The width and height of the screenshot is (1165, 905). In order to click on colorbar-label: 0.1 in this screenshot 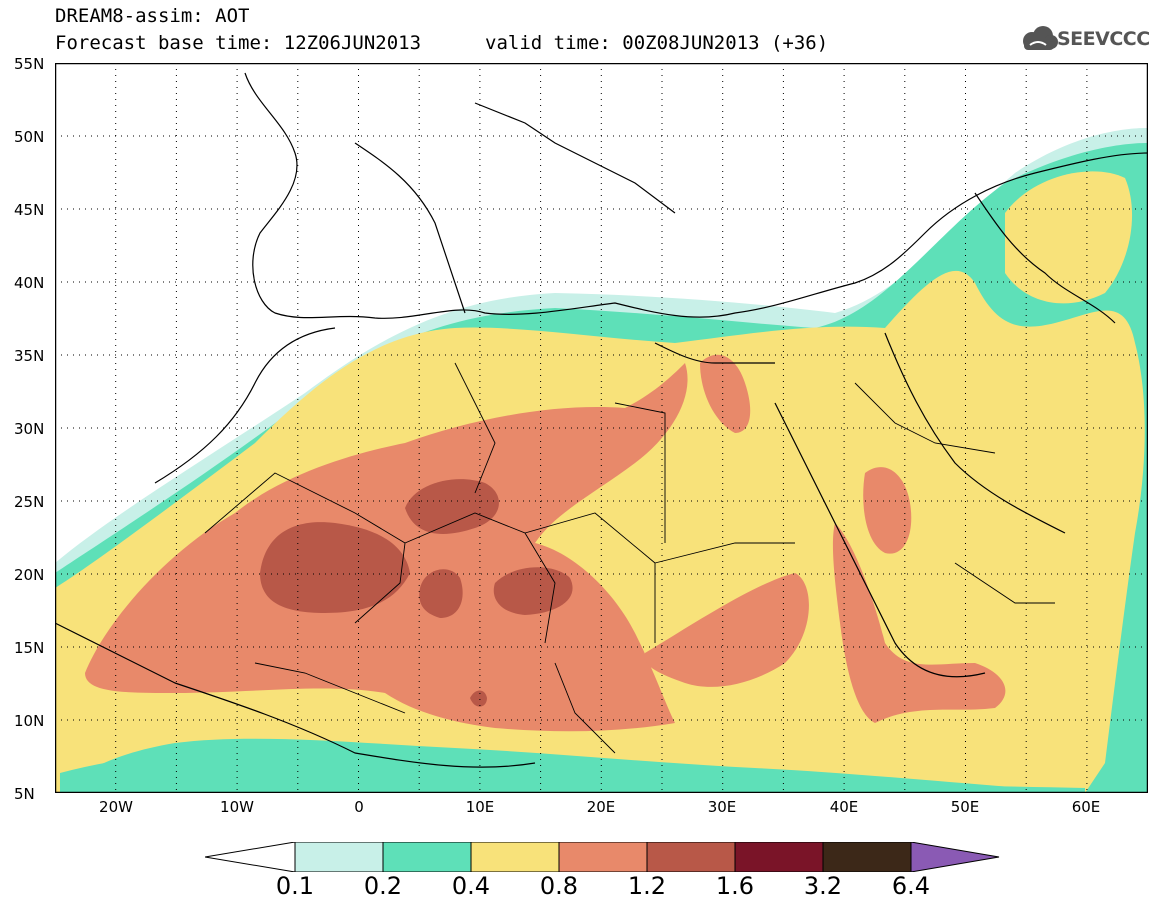, I will do `click(295, 886)`.